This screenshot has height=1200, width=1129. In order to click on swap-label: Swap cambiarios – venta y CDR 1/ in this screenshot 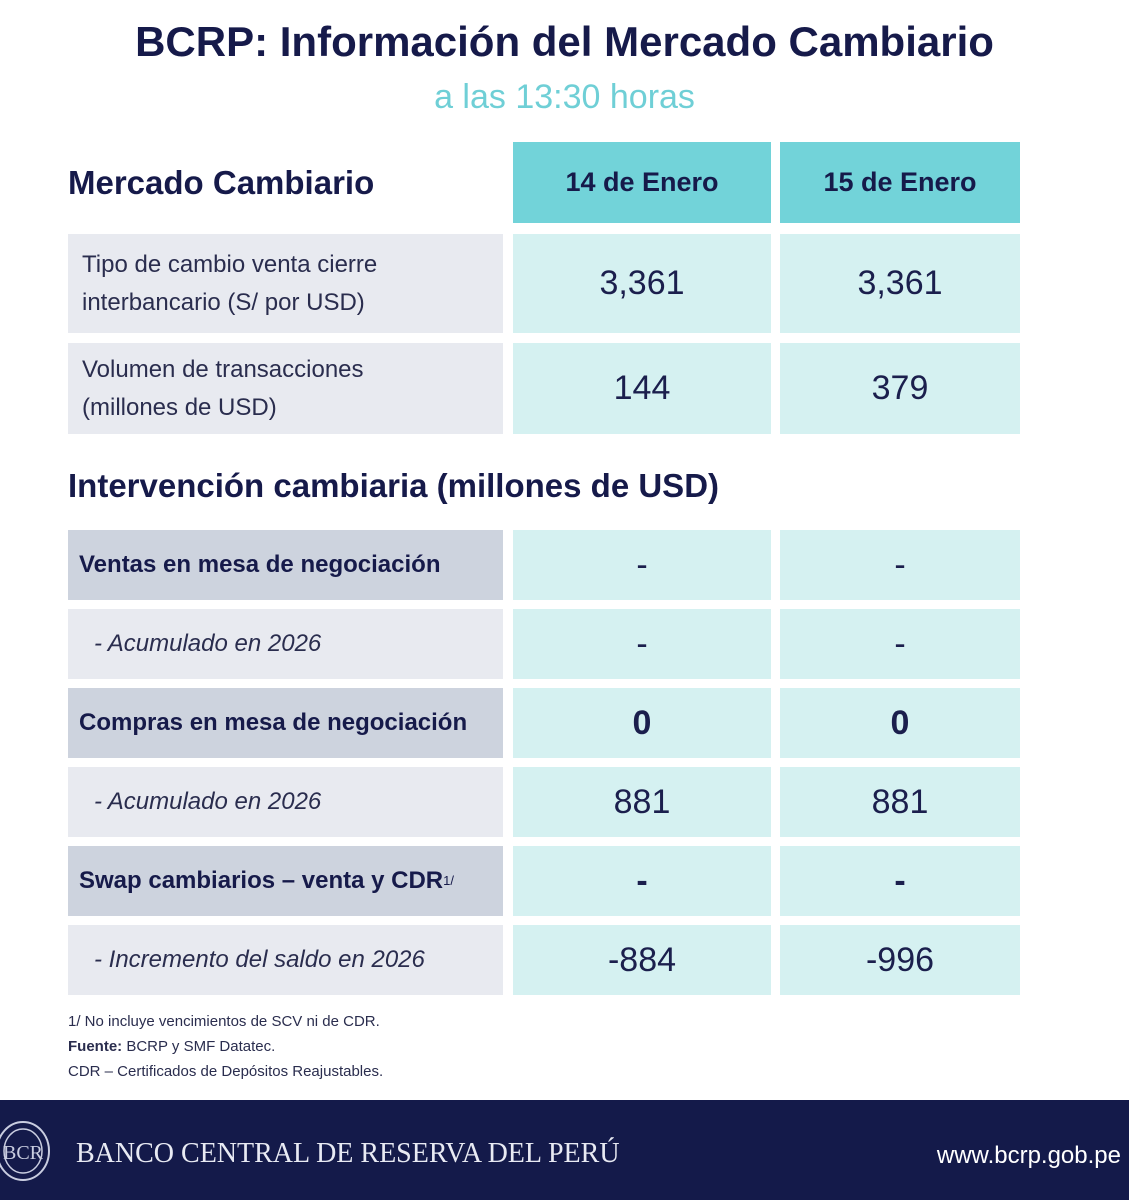, I will do `click(285, 881)`.